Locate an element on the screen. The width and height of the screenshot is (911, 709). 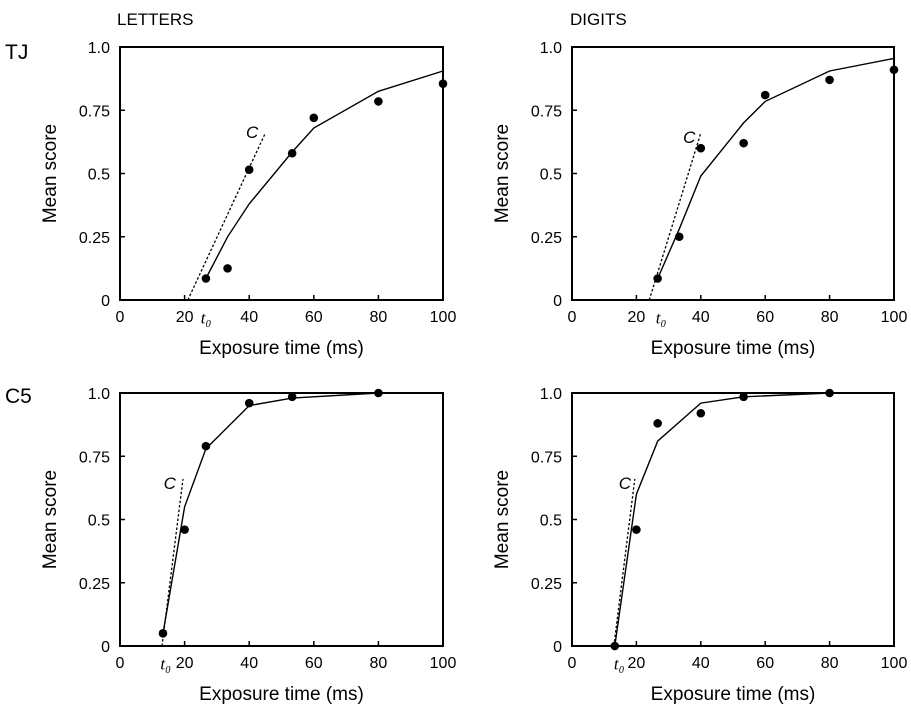
column-title-digits: DIGITS is located at coordinates (598, 19).